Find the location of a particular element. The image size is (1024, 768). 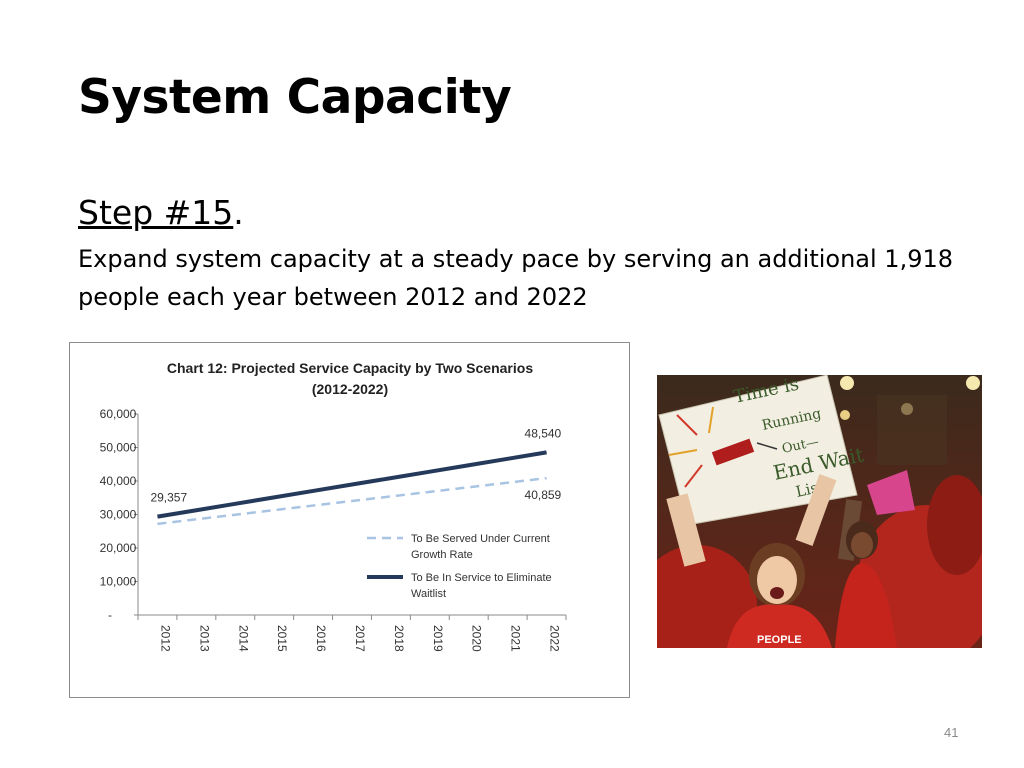

y-tick-label: 50,000 is located at coordinates (118, 448).